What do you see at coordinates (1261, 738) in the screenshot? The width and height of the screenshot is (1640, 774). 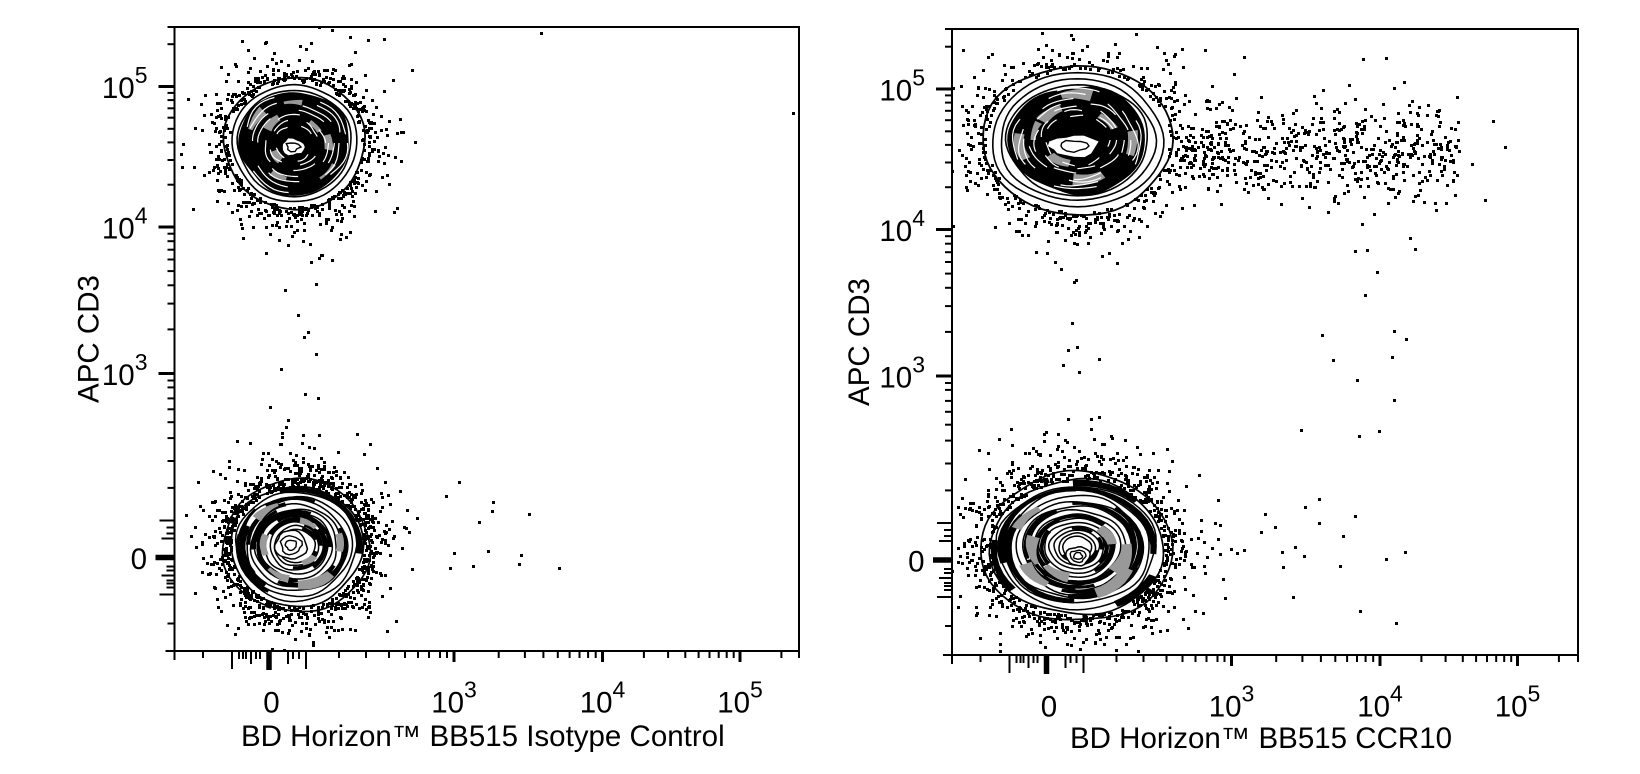 I see `svg-text: BD Horizon™ BB515 CCR10` at bounding box center [1261, 738].